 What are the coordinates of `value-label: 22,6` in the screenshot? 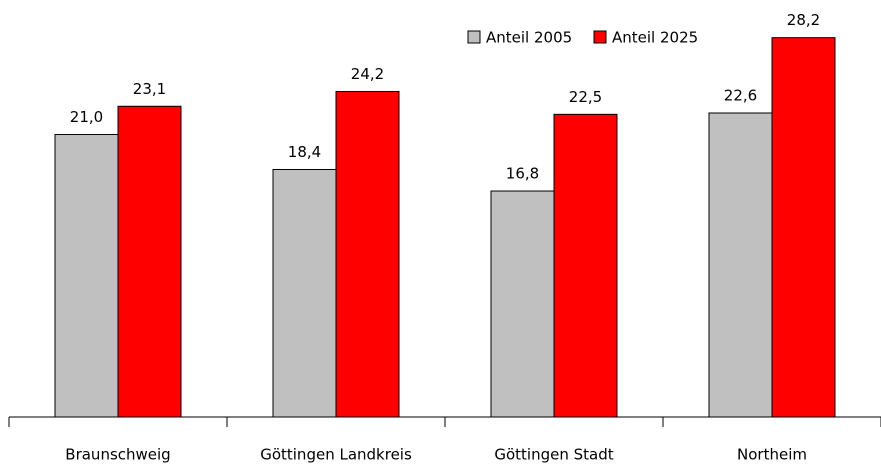 It's located at (740, 95).